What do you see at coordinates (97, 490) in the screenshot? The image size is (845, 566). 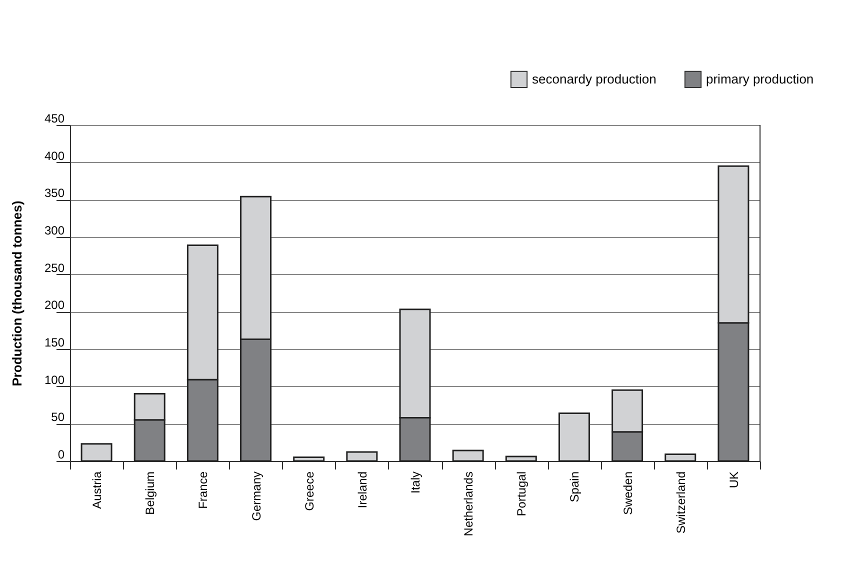 I see `x-tick-label: Austria` at bounding box center [97, 490].